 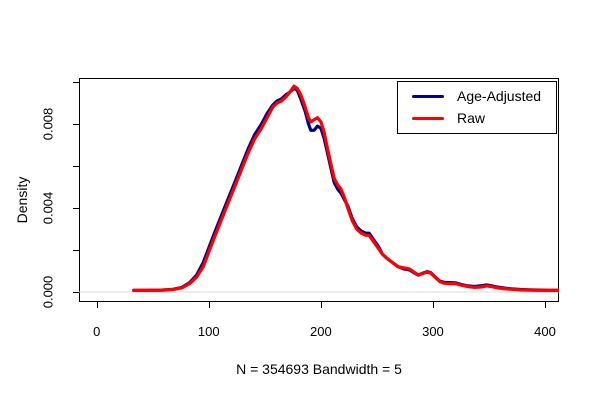 I want to click on x-axis-tick-label: 400, so click(x=545, y=331).